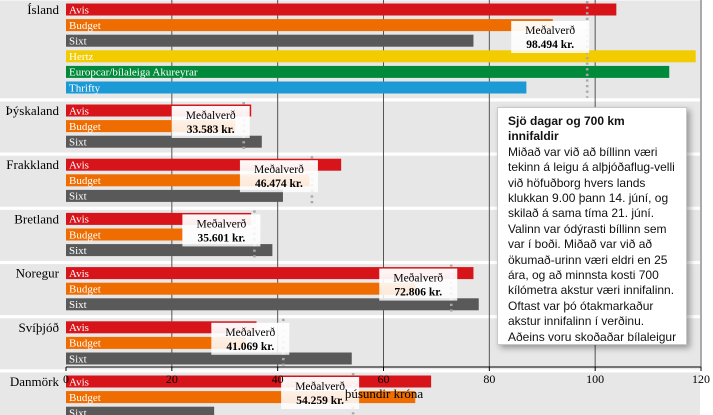  I want to click on bar-island-sixt, so click(270, 40).